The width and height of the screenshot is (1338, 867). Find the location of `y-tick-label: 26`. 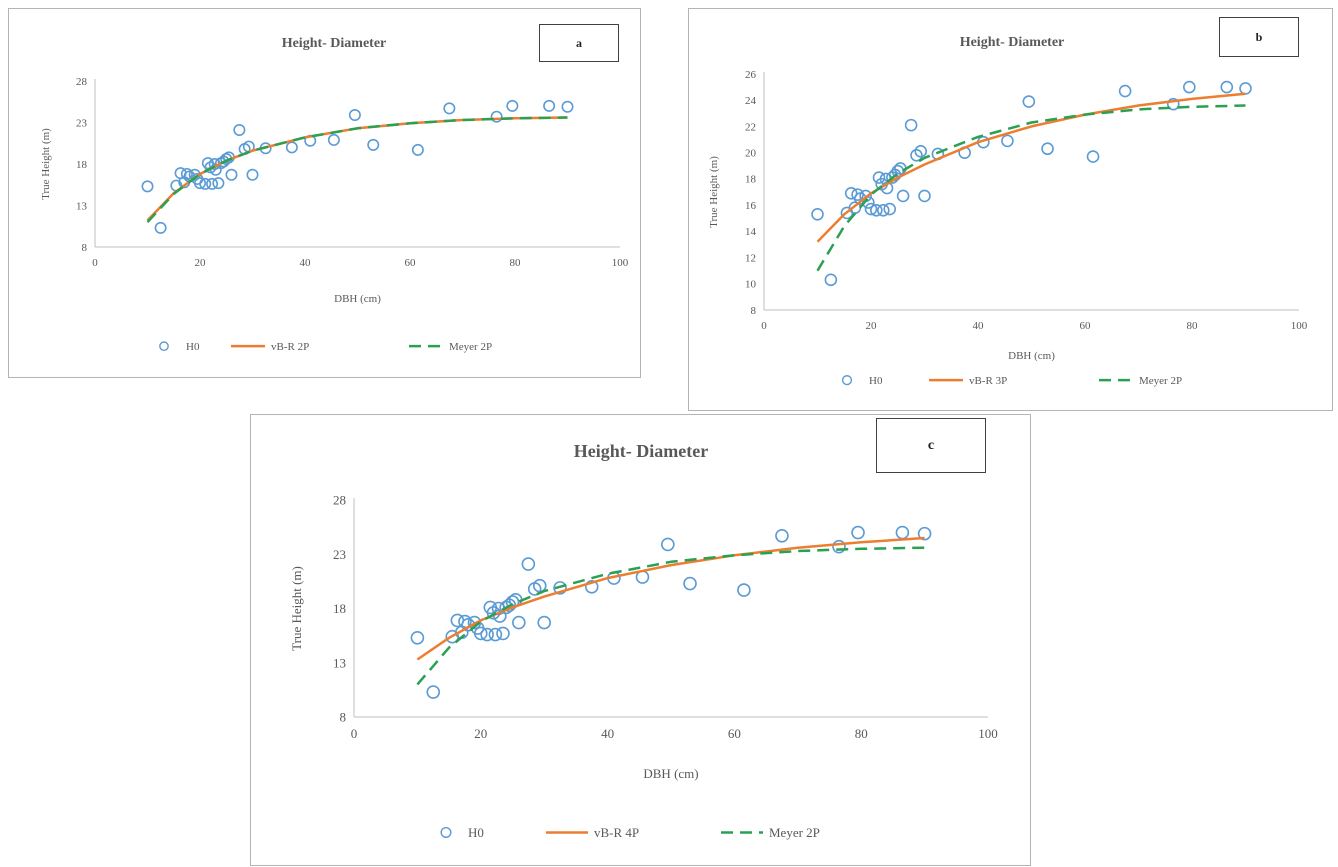

y-tick-label: 26 is located at coordinates (751, 75).